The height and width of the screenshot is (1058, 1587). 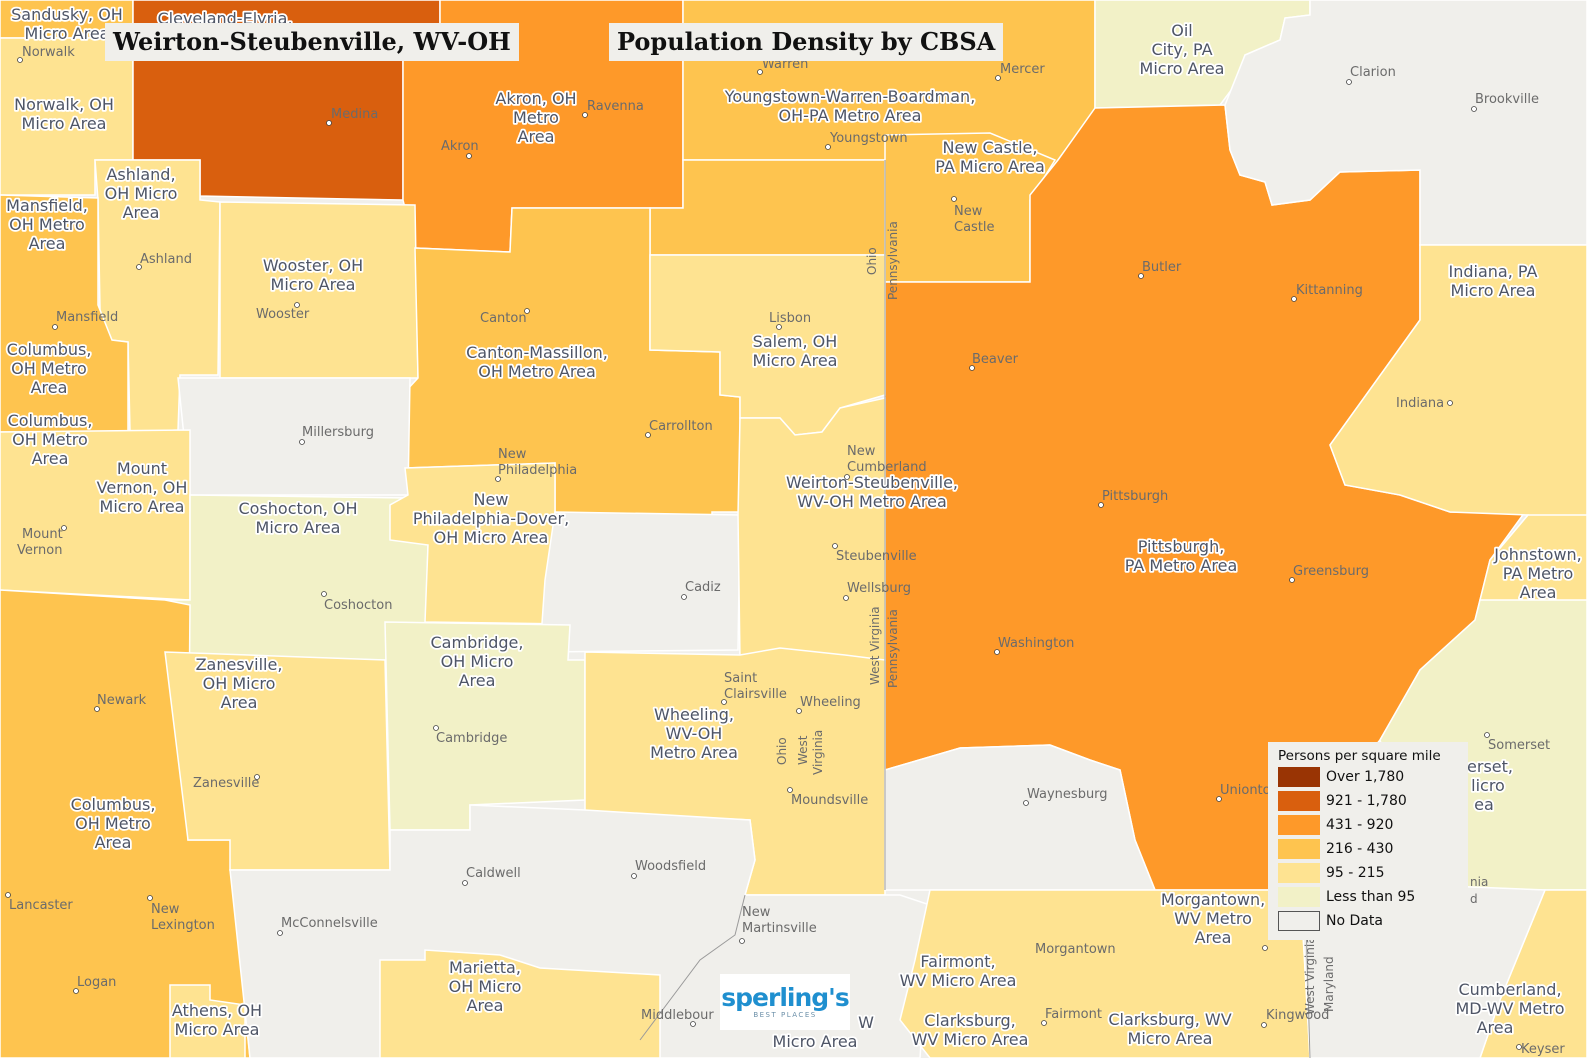 What do you see at coordinates (294, 436) in the screenshot?
I see `region-millersburg-nodata` at bounding box center [294, 436].